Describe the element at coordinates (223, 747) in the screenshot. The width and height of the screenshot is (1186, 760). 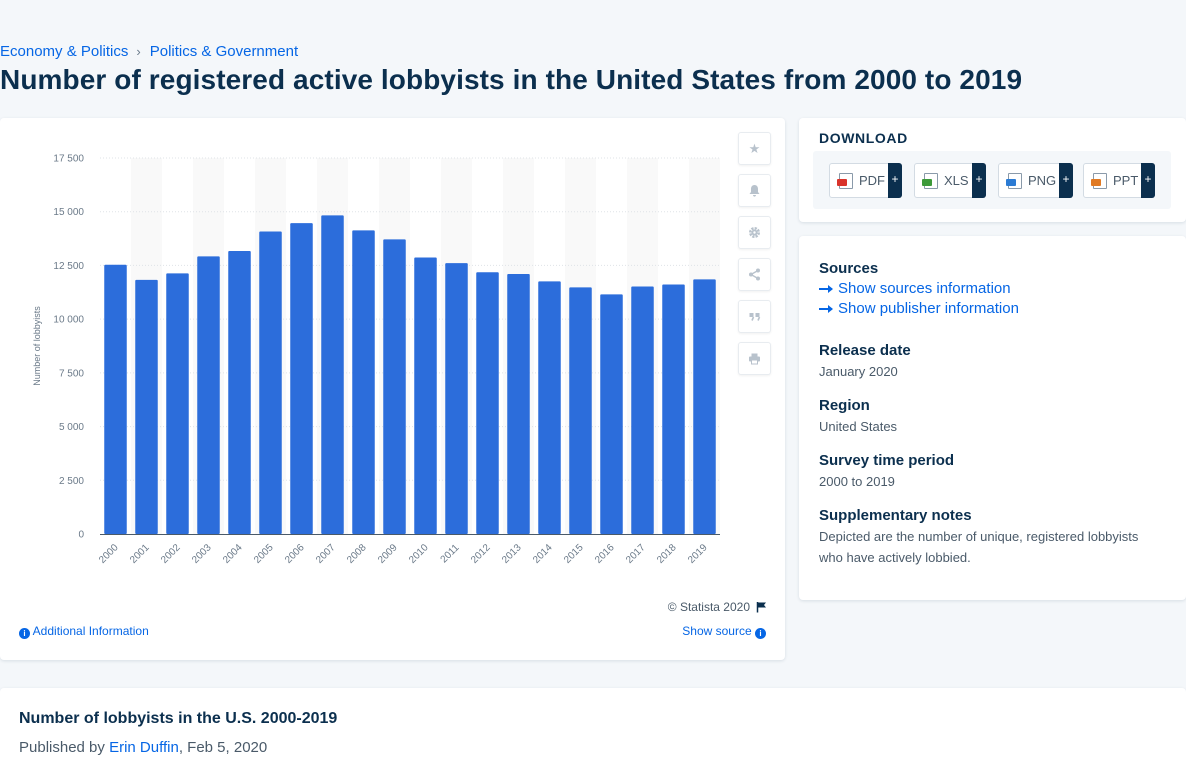
I see `publication-date: , Feb 5, 2020` at that location.